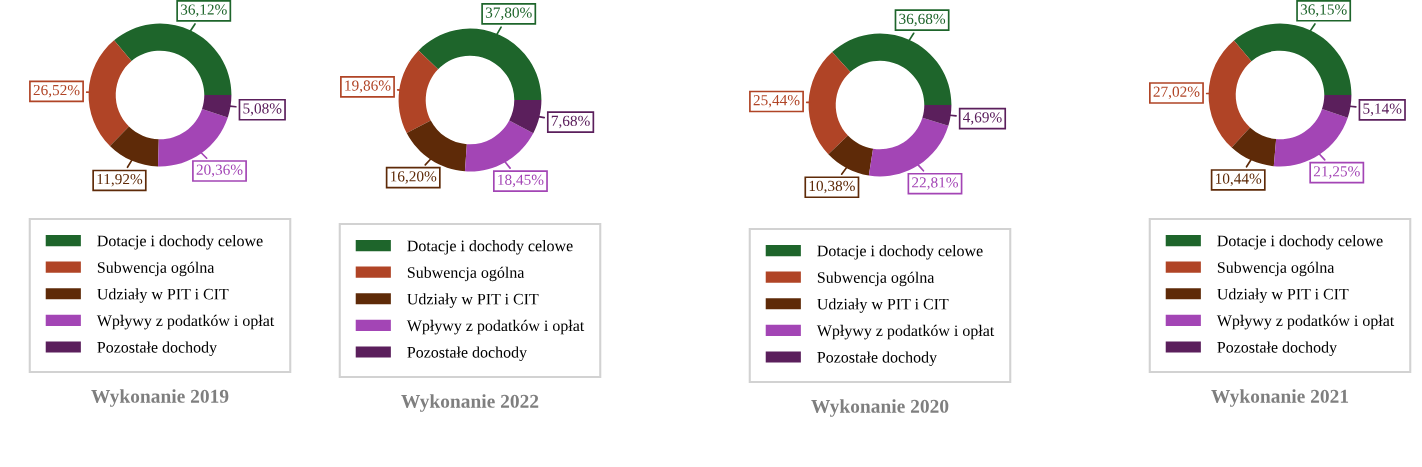 The height and width of the screenshot is (467, 1422). I want to click on data-label: 19,86%, so click(368, 86).